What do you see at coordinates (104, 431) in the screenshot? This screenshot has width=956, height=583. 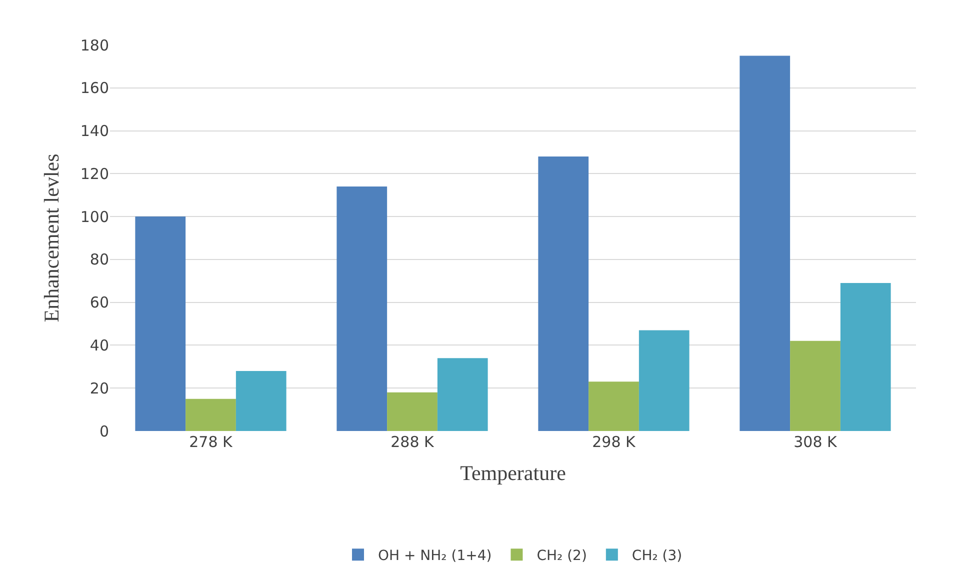 I see `y-tick-label: 0` at bounding box center [104, 431].